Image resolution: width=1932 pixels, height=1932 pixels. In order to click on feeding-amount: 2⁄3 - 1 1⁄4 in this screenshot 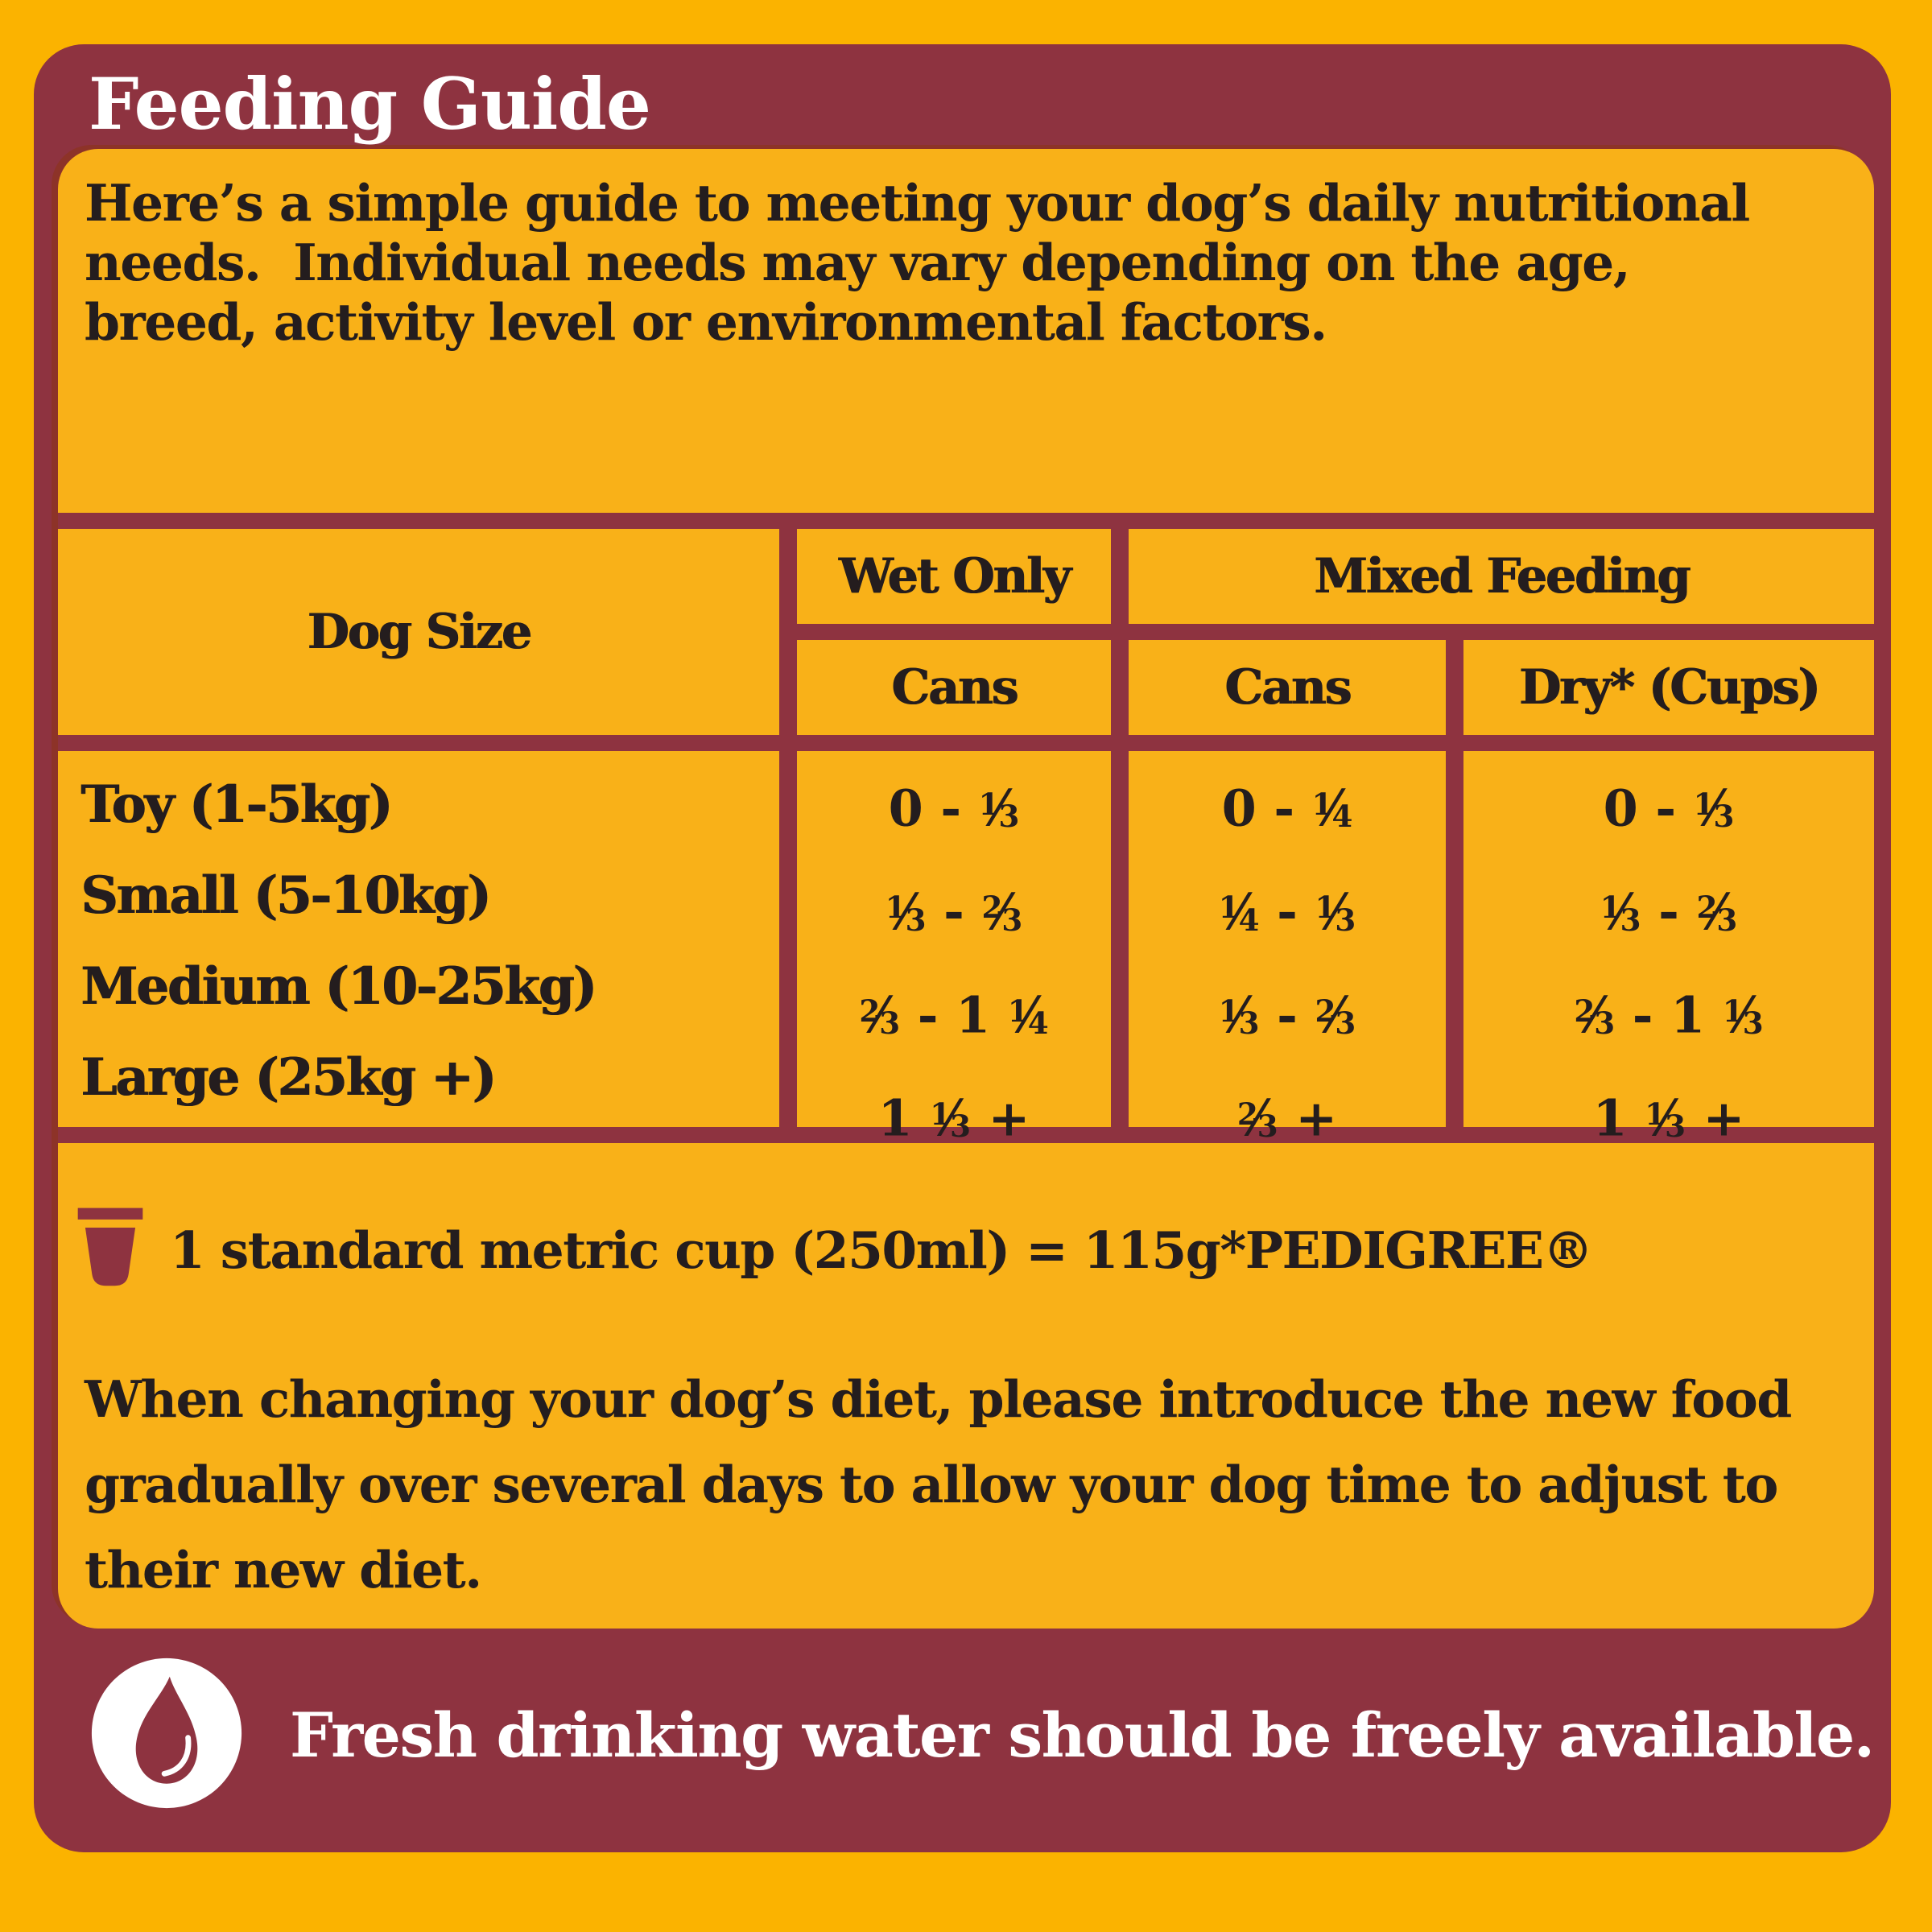, I will do `click(954, 1014)`.